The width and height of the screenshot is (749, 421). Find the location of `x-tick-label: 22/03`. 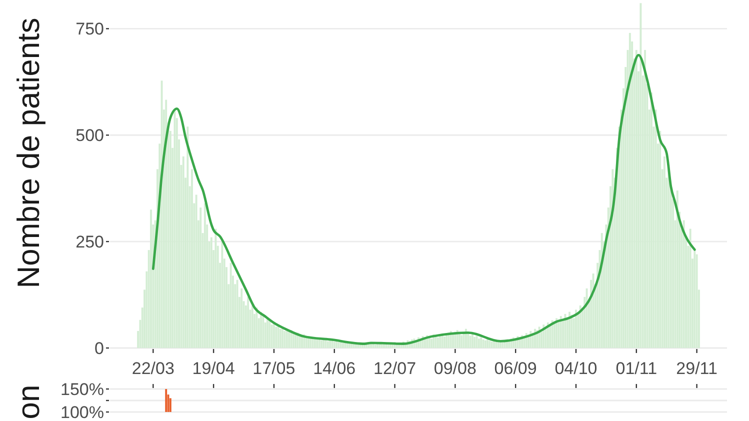

x-tick-label: 22/03 is located at coordinates (153, 368).